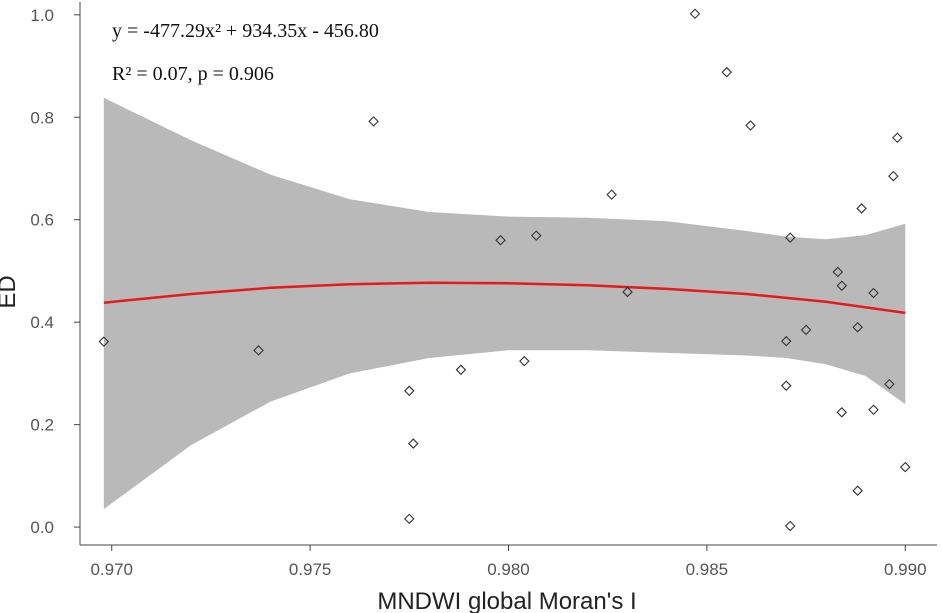  What do you see at coordinates (42, 322) in the screenshot?
I see `y-tick-label: 0.4` at bounding box center [42, 322].